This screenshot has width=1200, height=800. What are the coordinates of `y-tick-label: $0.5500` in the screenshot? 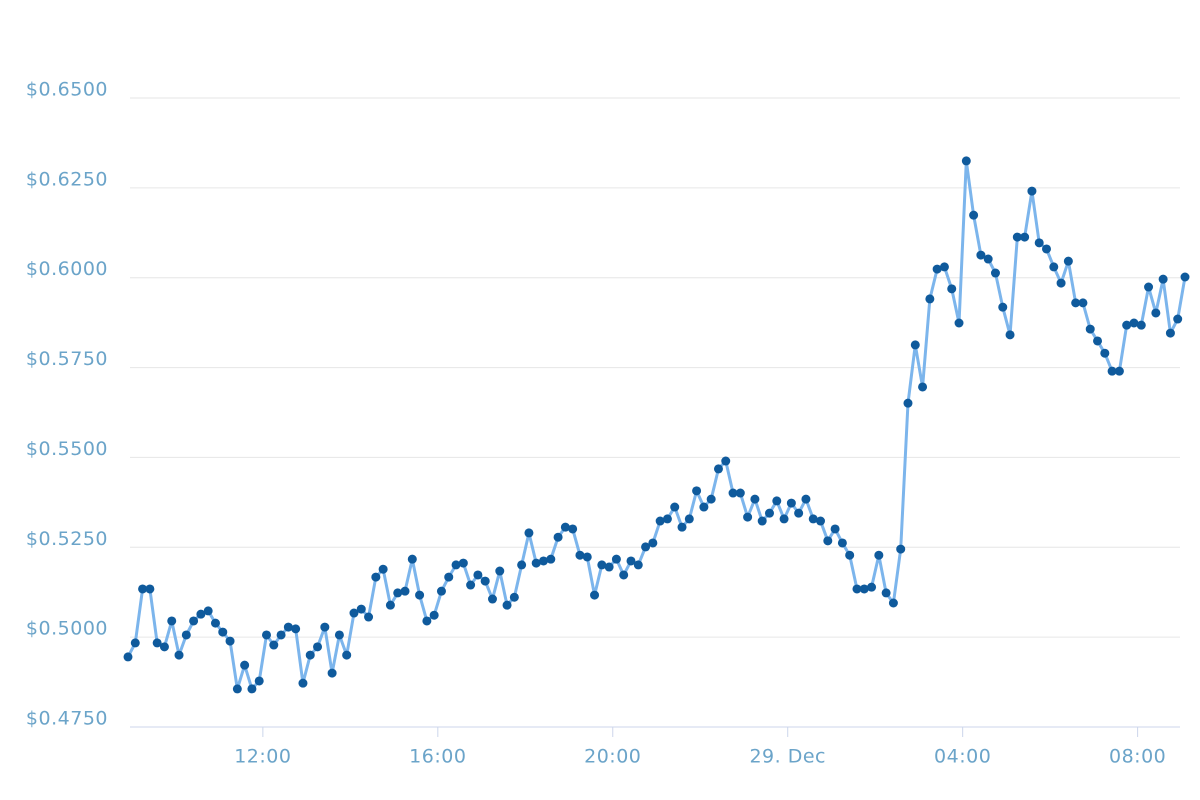 It's located at (67, 449).